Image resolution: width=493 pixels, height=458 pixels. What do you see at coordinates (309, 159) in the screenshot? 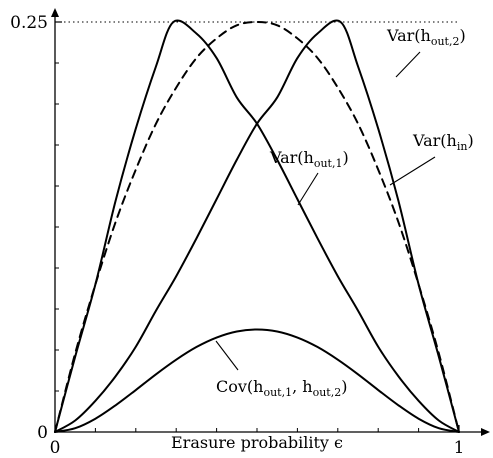
I see `label-var-hout1: Var(hout,1)` at bounding box center [309, 159].